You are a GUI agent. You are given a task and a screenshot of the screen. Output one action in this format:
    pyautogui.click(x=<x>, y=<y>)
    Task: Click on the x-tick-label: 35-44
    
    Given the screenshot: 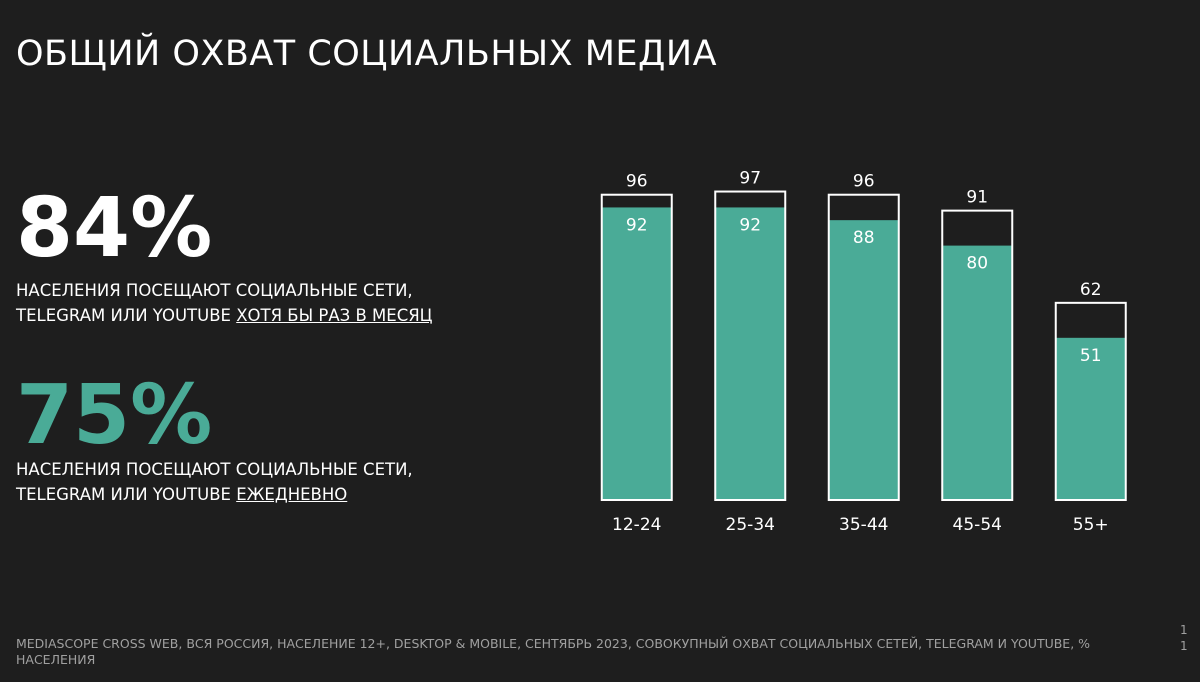 What is the action you would take?
    pyautogui.click(x=863, y=525)
    